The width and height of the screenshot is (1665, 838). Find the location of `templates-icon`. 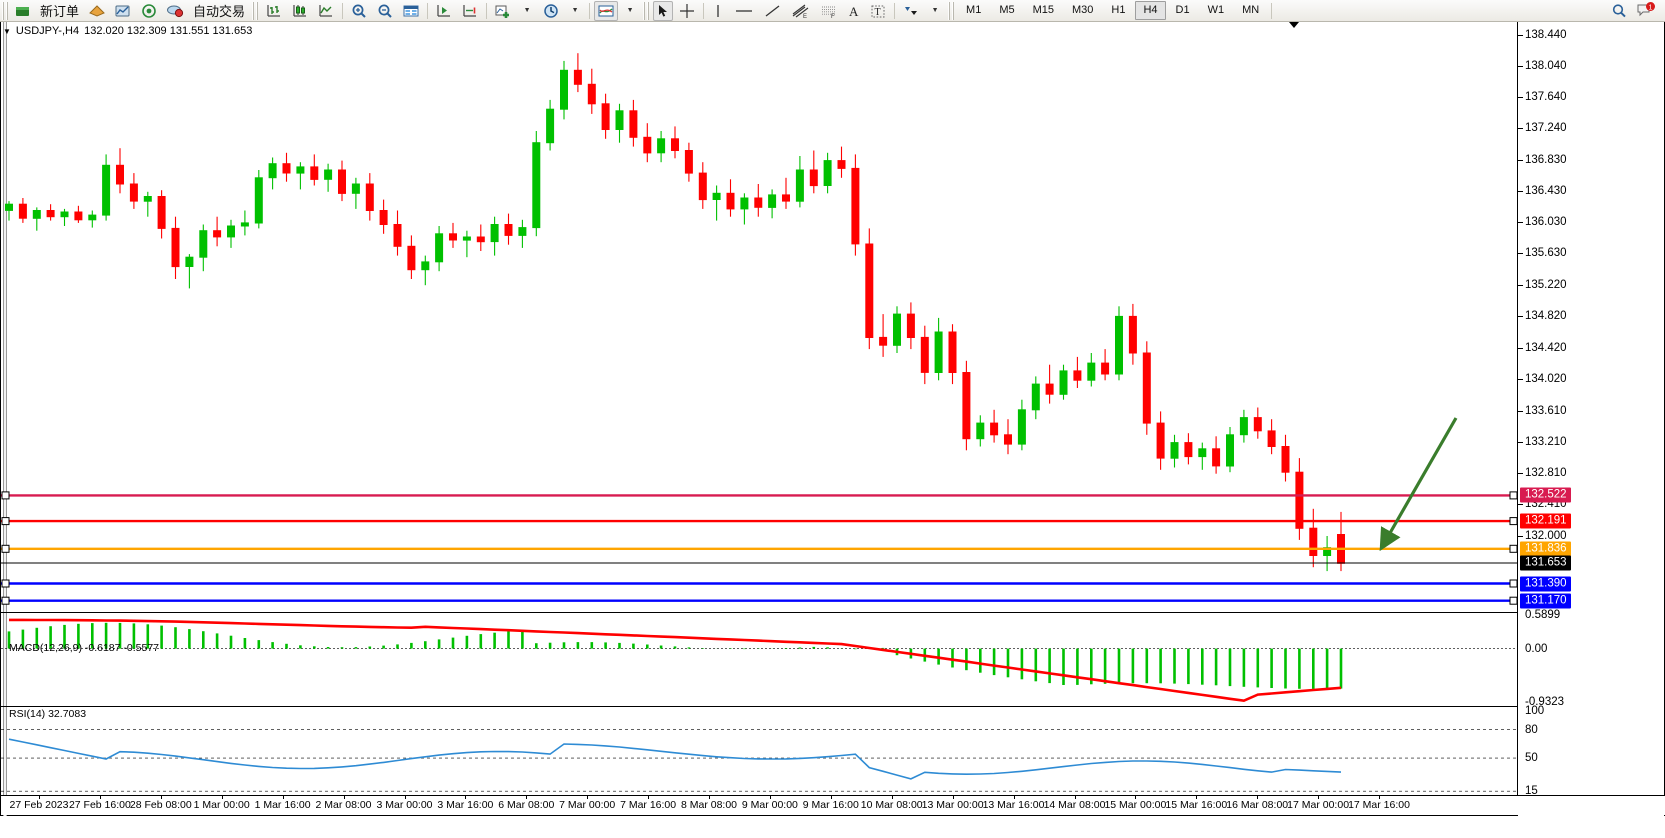

templates-icon is located at coordinates (606, 10).